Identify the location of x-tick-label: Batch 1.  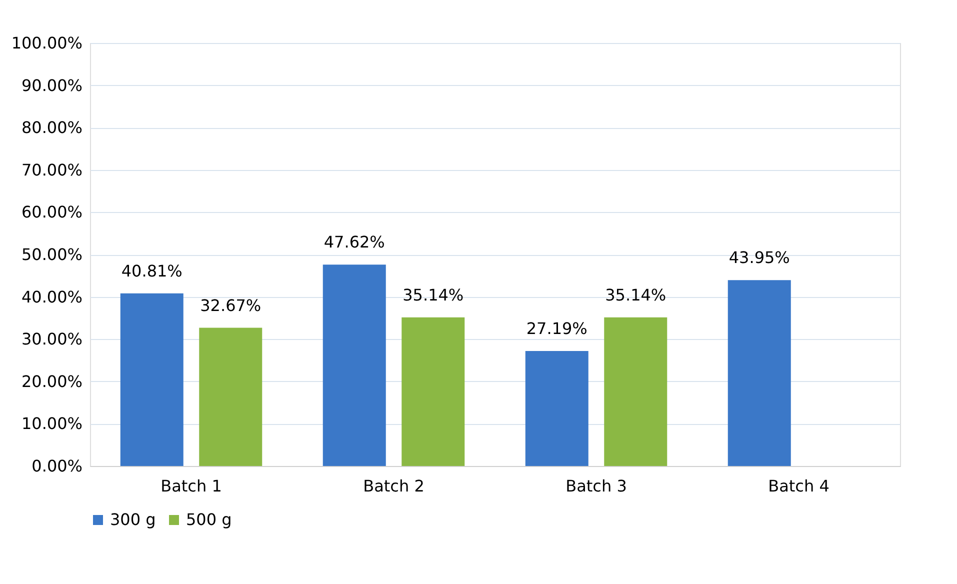
(191, 486).